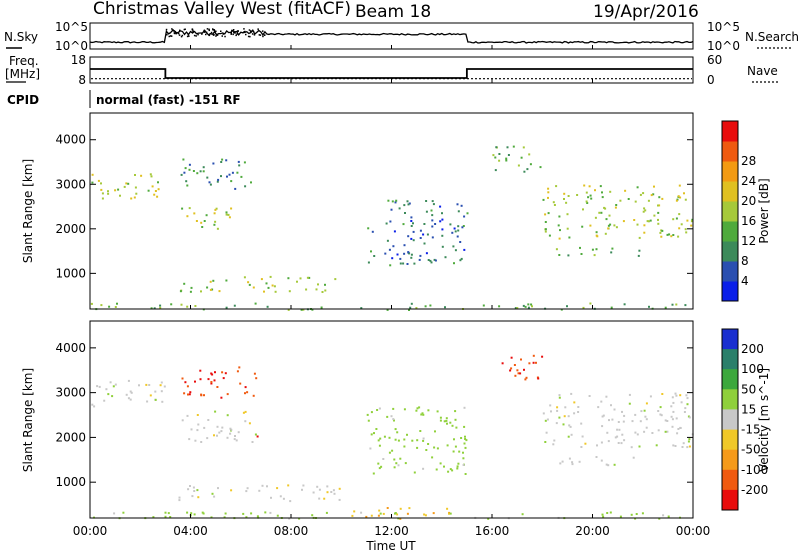 Image resolution: width=800 pixels, height=554 pixels. Describe the element at coordinates (78, 60) in the screenshot. I see `freq-tick-high: 18` at that location.